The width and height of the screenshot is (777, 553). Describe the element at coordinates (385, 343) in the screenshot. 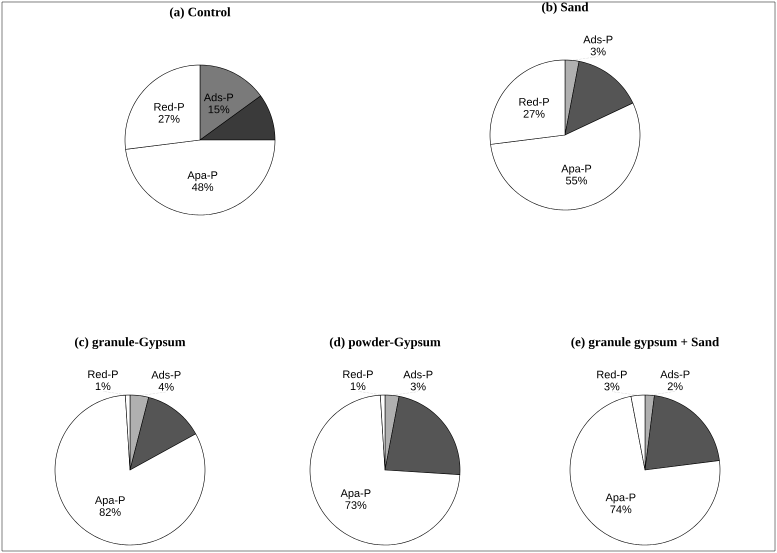

I see `chart-title: (d) powder-Gypsum` at that location.